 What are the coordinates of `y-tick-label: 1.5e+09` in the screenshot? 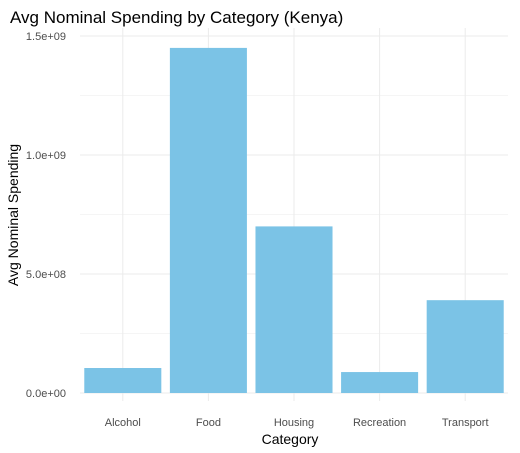 It's located at (46, 37).